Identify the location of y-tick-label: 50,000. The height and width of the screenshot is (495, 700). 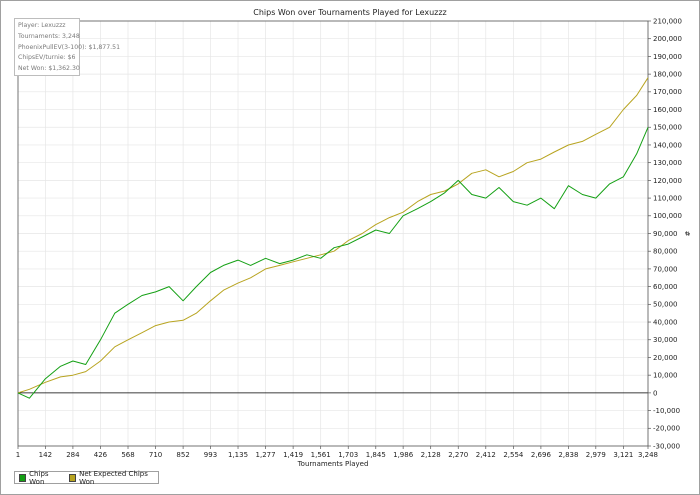
(665, 305).